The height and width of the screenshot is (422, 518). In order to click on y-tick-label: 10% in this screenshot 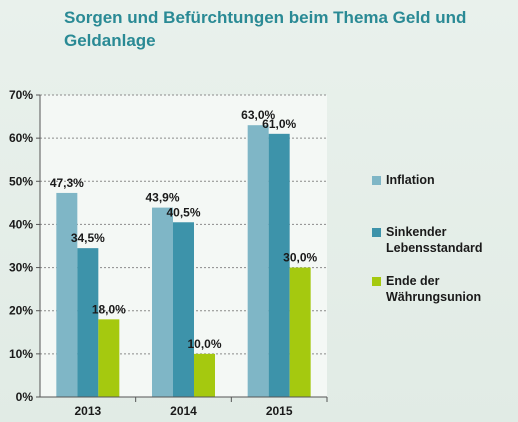, I will do `click(21, 354)`.